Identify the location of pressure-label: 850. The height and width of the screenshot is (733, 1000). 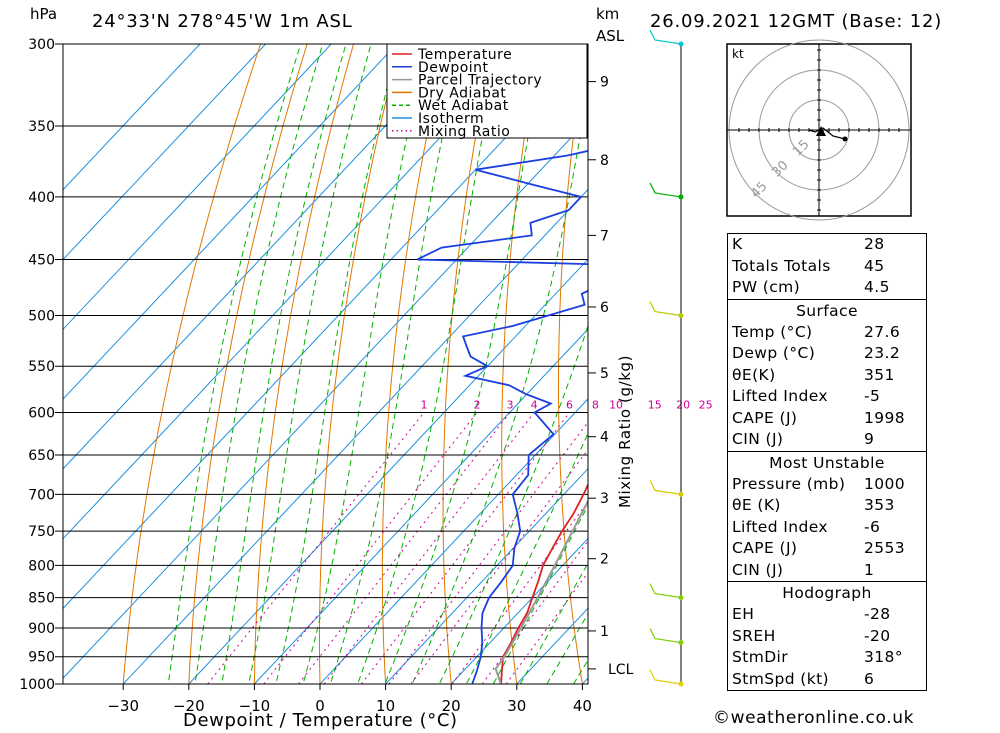
(41, 599).